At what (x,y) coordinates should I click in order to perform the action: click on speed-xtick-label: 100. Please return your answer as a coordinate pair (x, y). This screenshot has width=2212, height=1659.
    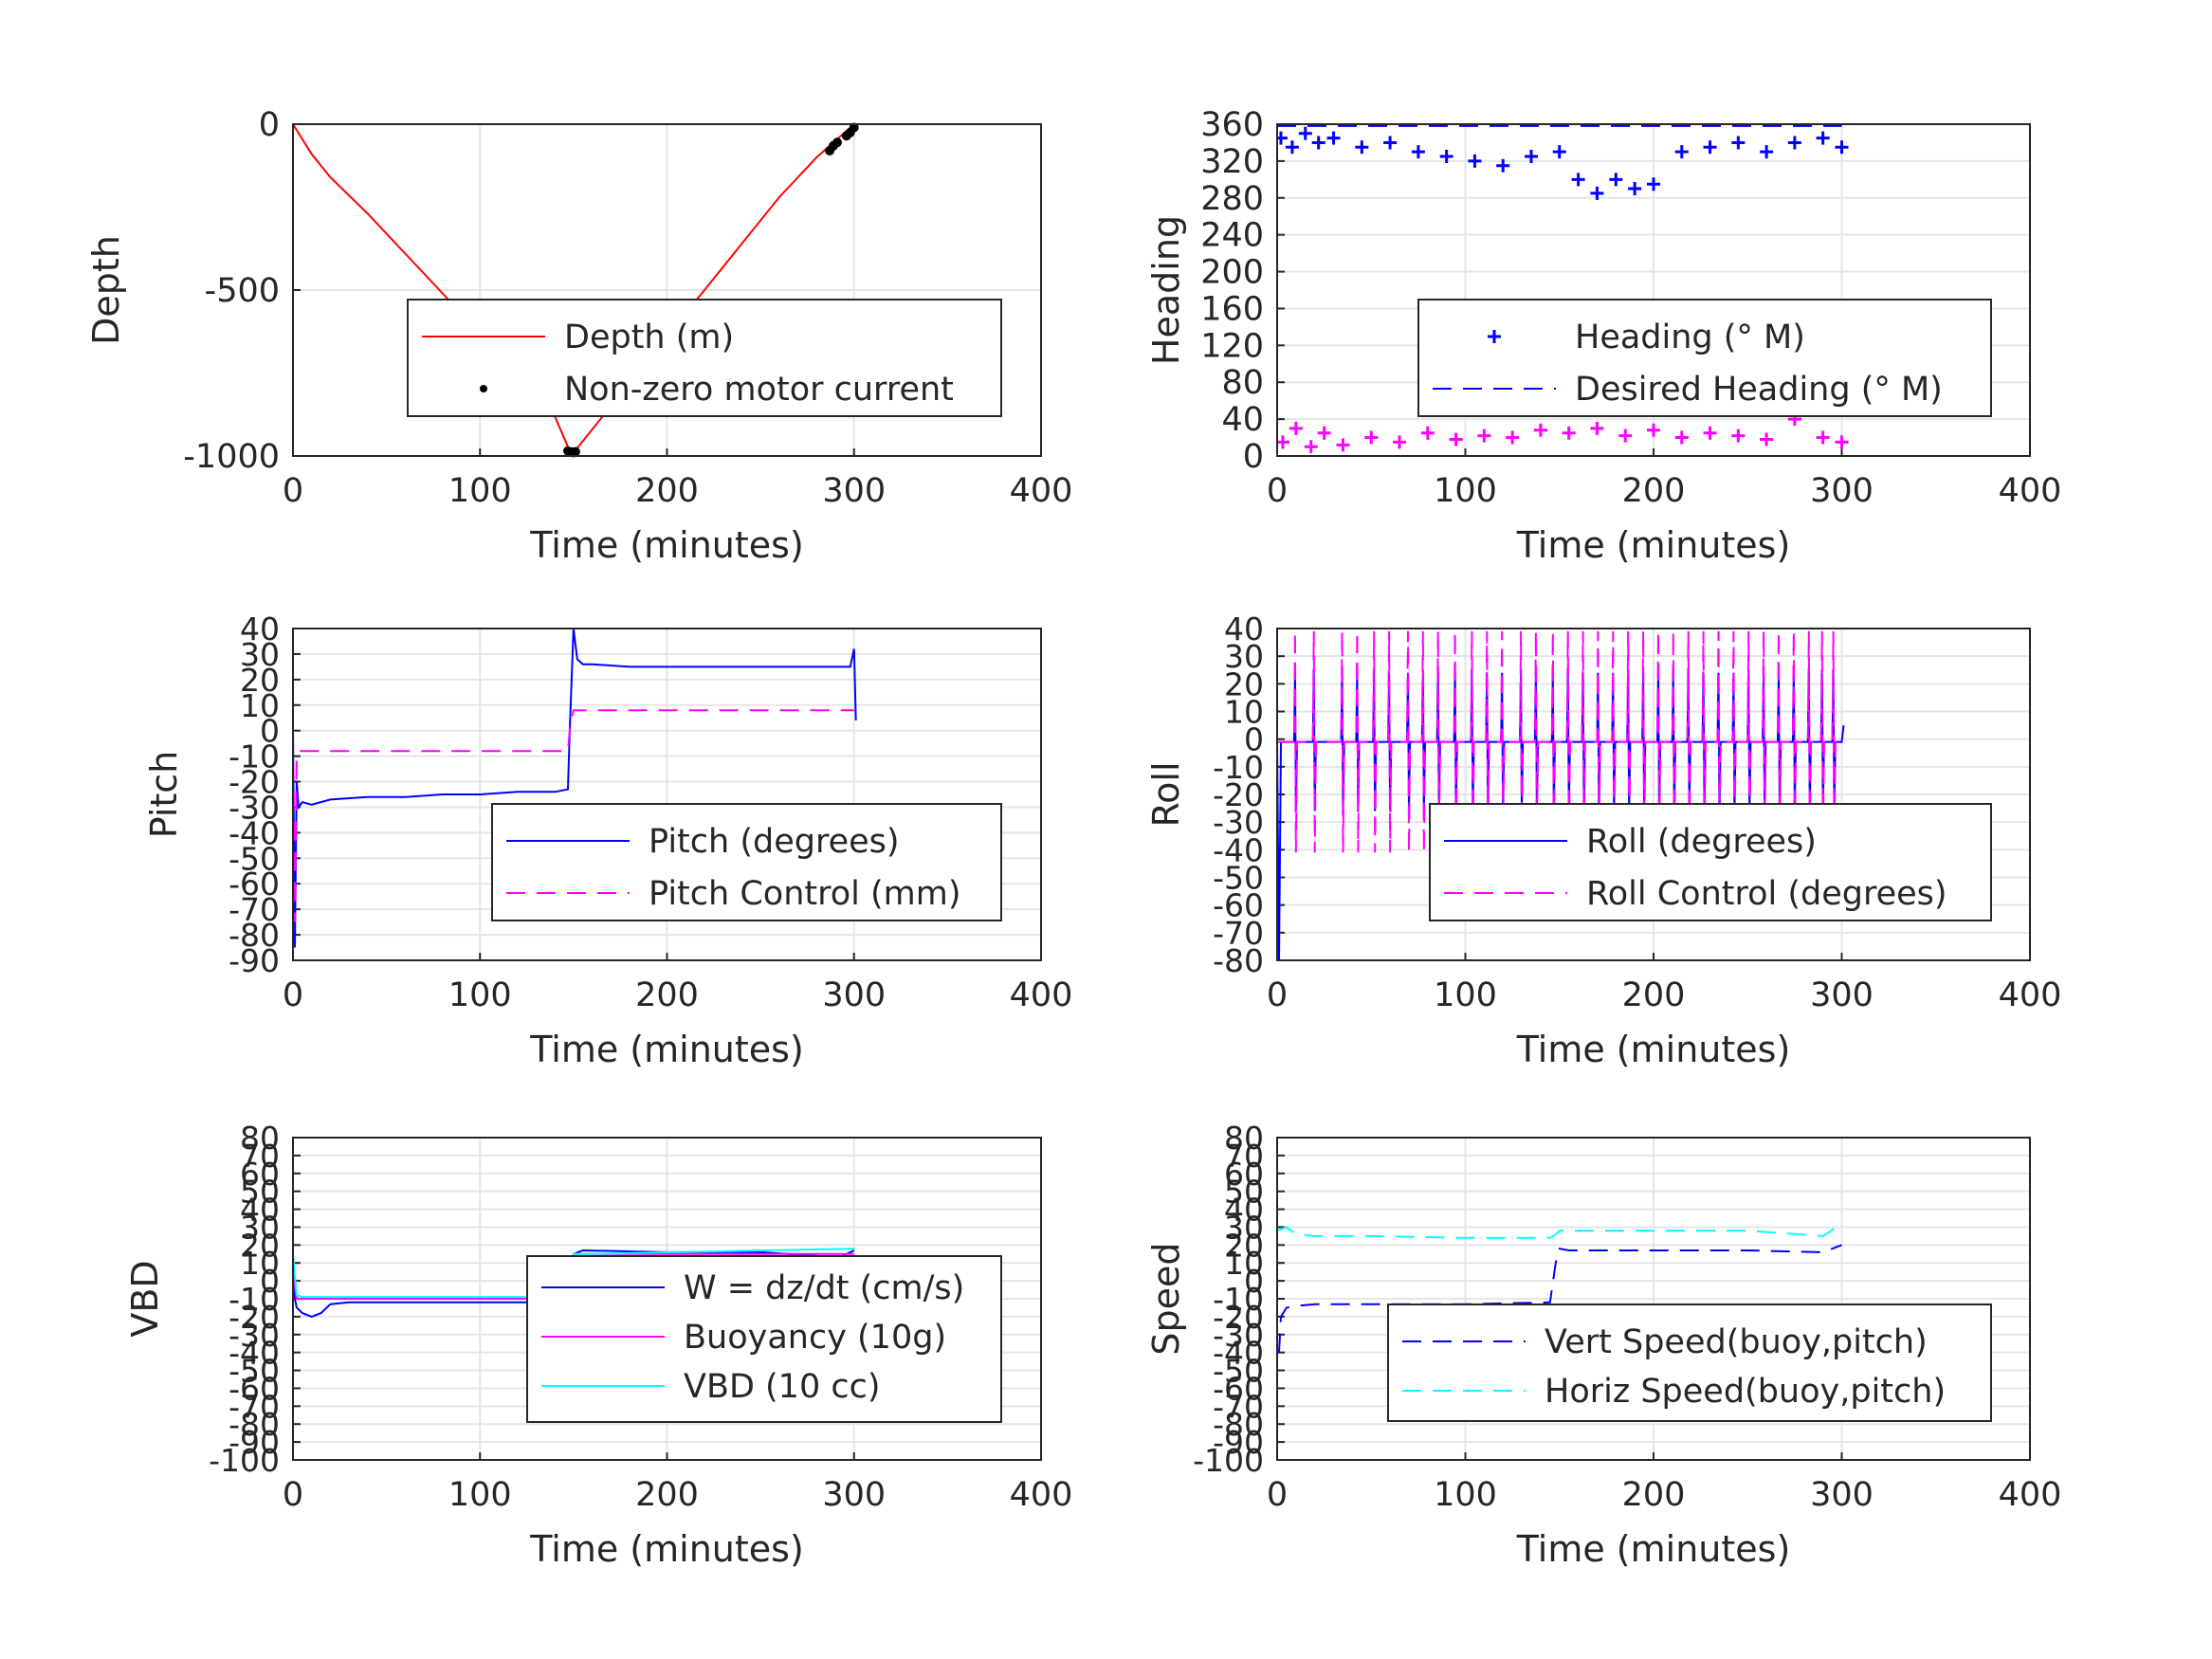
    Looking at the image, I should click on (1465, 1495).